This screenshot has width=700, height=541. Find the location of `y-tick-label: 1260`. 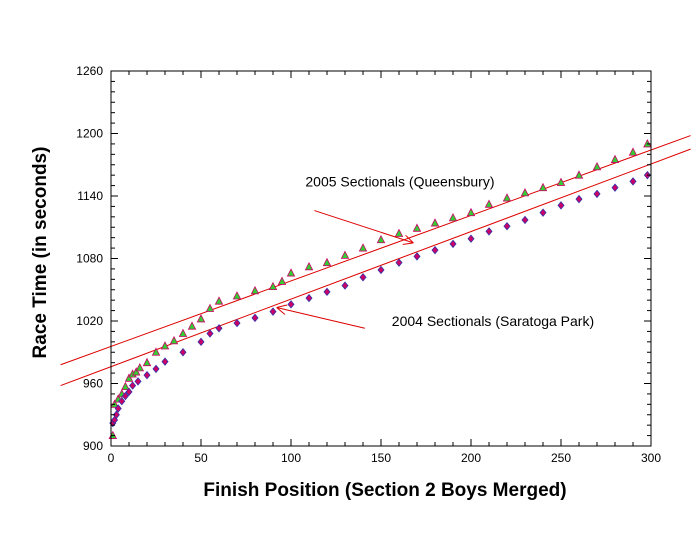

y-tick-label: 1260 is located at coordinates (89, 71).